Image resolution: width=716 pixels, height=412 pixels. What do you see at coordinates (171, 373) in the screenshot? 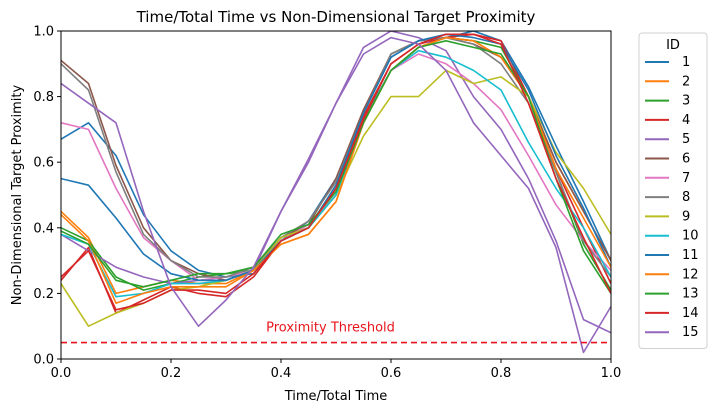
I see `x-tick-label: 0.2` at bounding box center [171, 373].